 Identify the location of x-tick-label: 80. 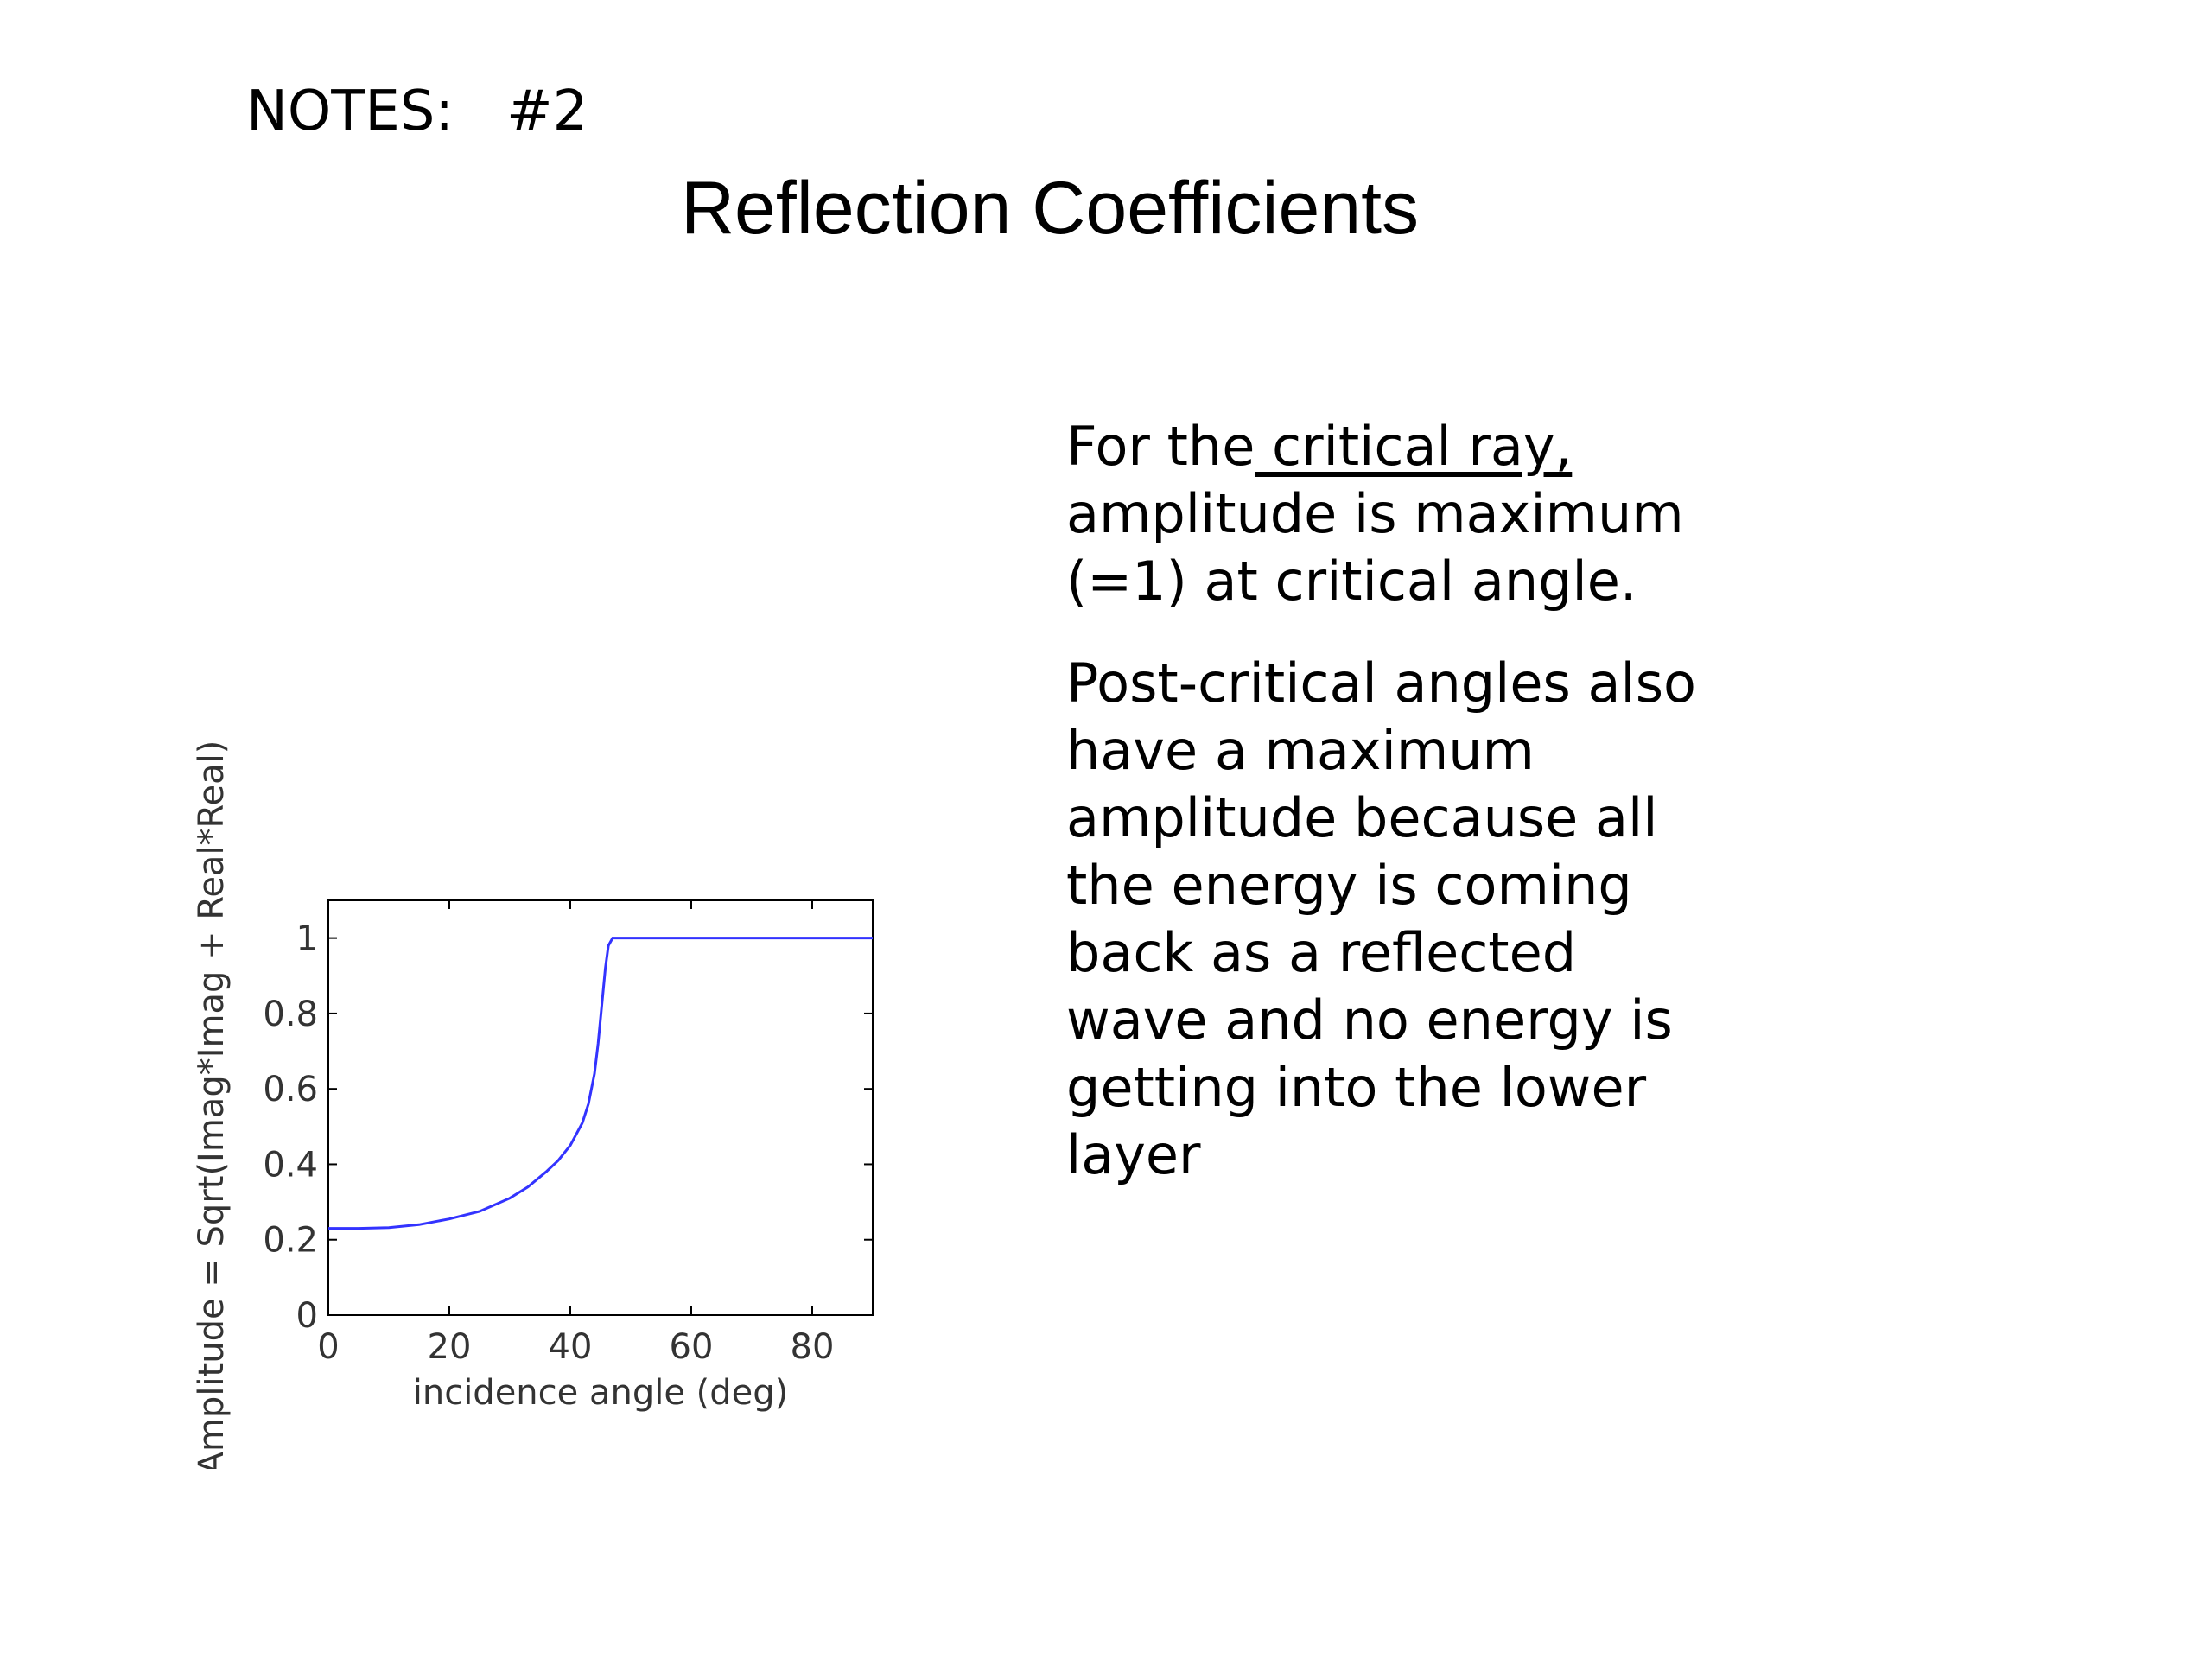
(813, 1347).